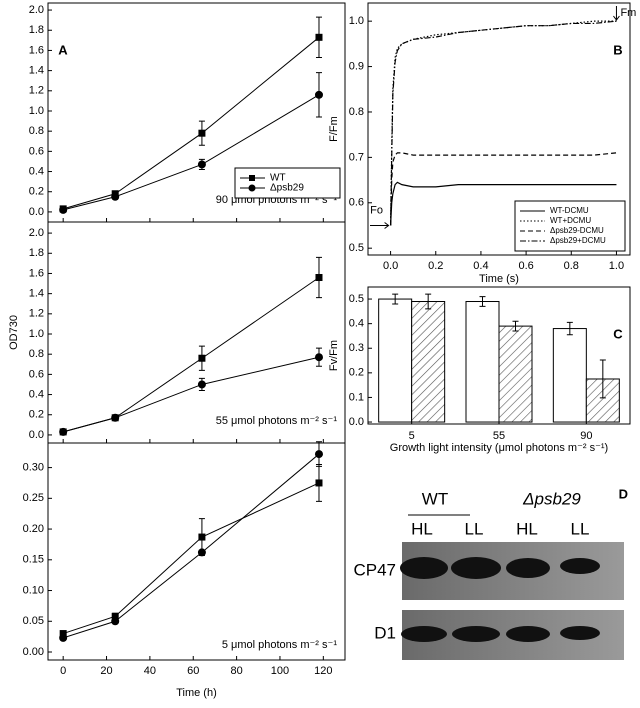 Image resolution: width=640 pixels, height=708 pixels. I want to click on y-axis-label: Fv/Fm, so click(334, 355).